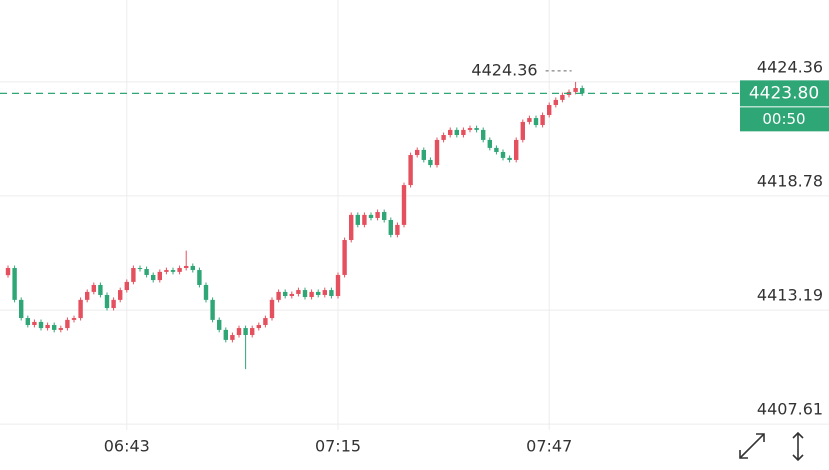  What do you see at coordinates (504, 69) in the screenshot?
I see `high-marker-label: 4424.36` at bounding box center [504, 69].